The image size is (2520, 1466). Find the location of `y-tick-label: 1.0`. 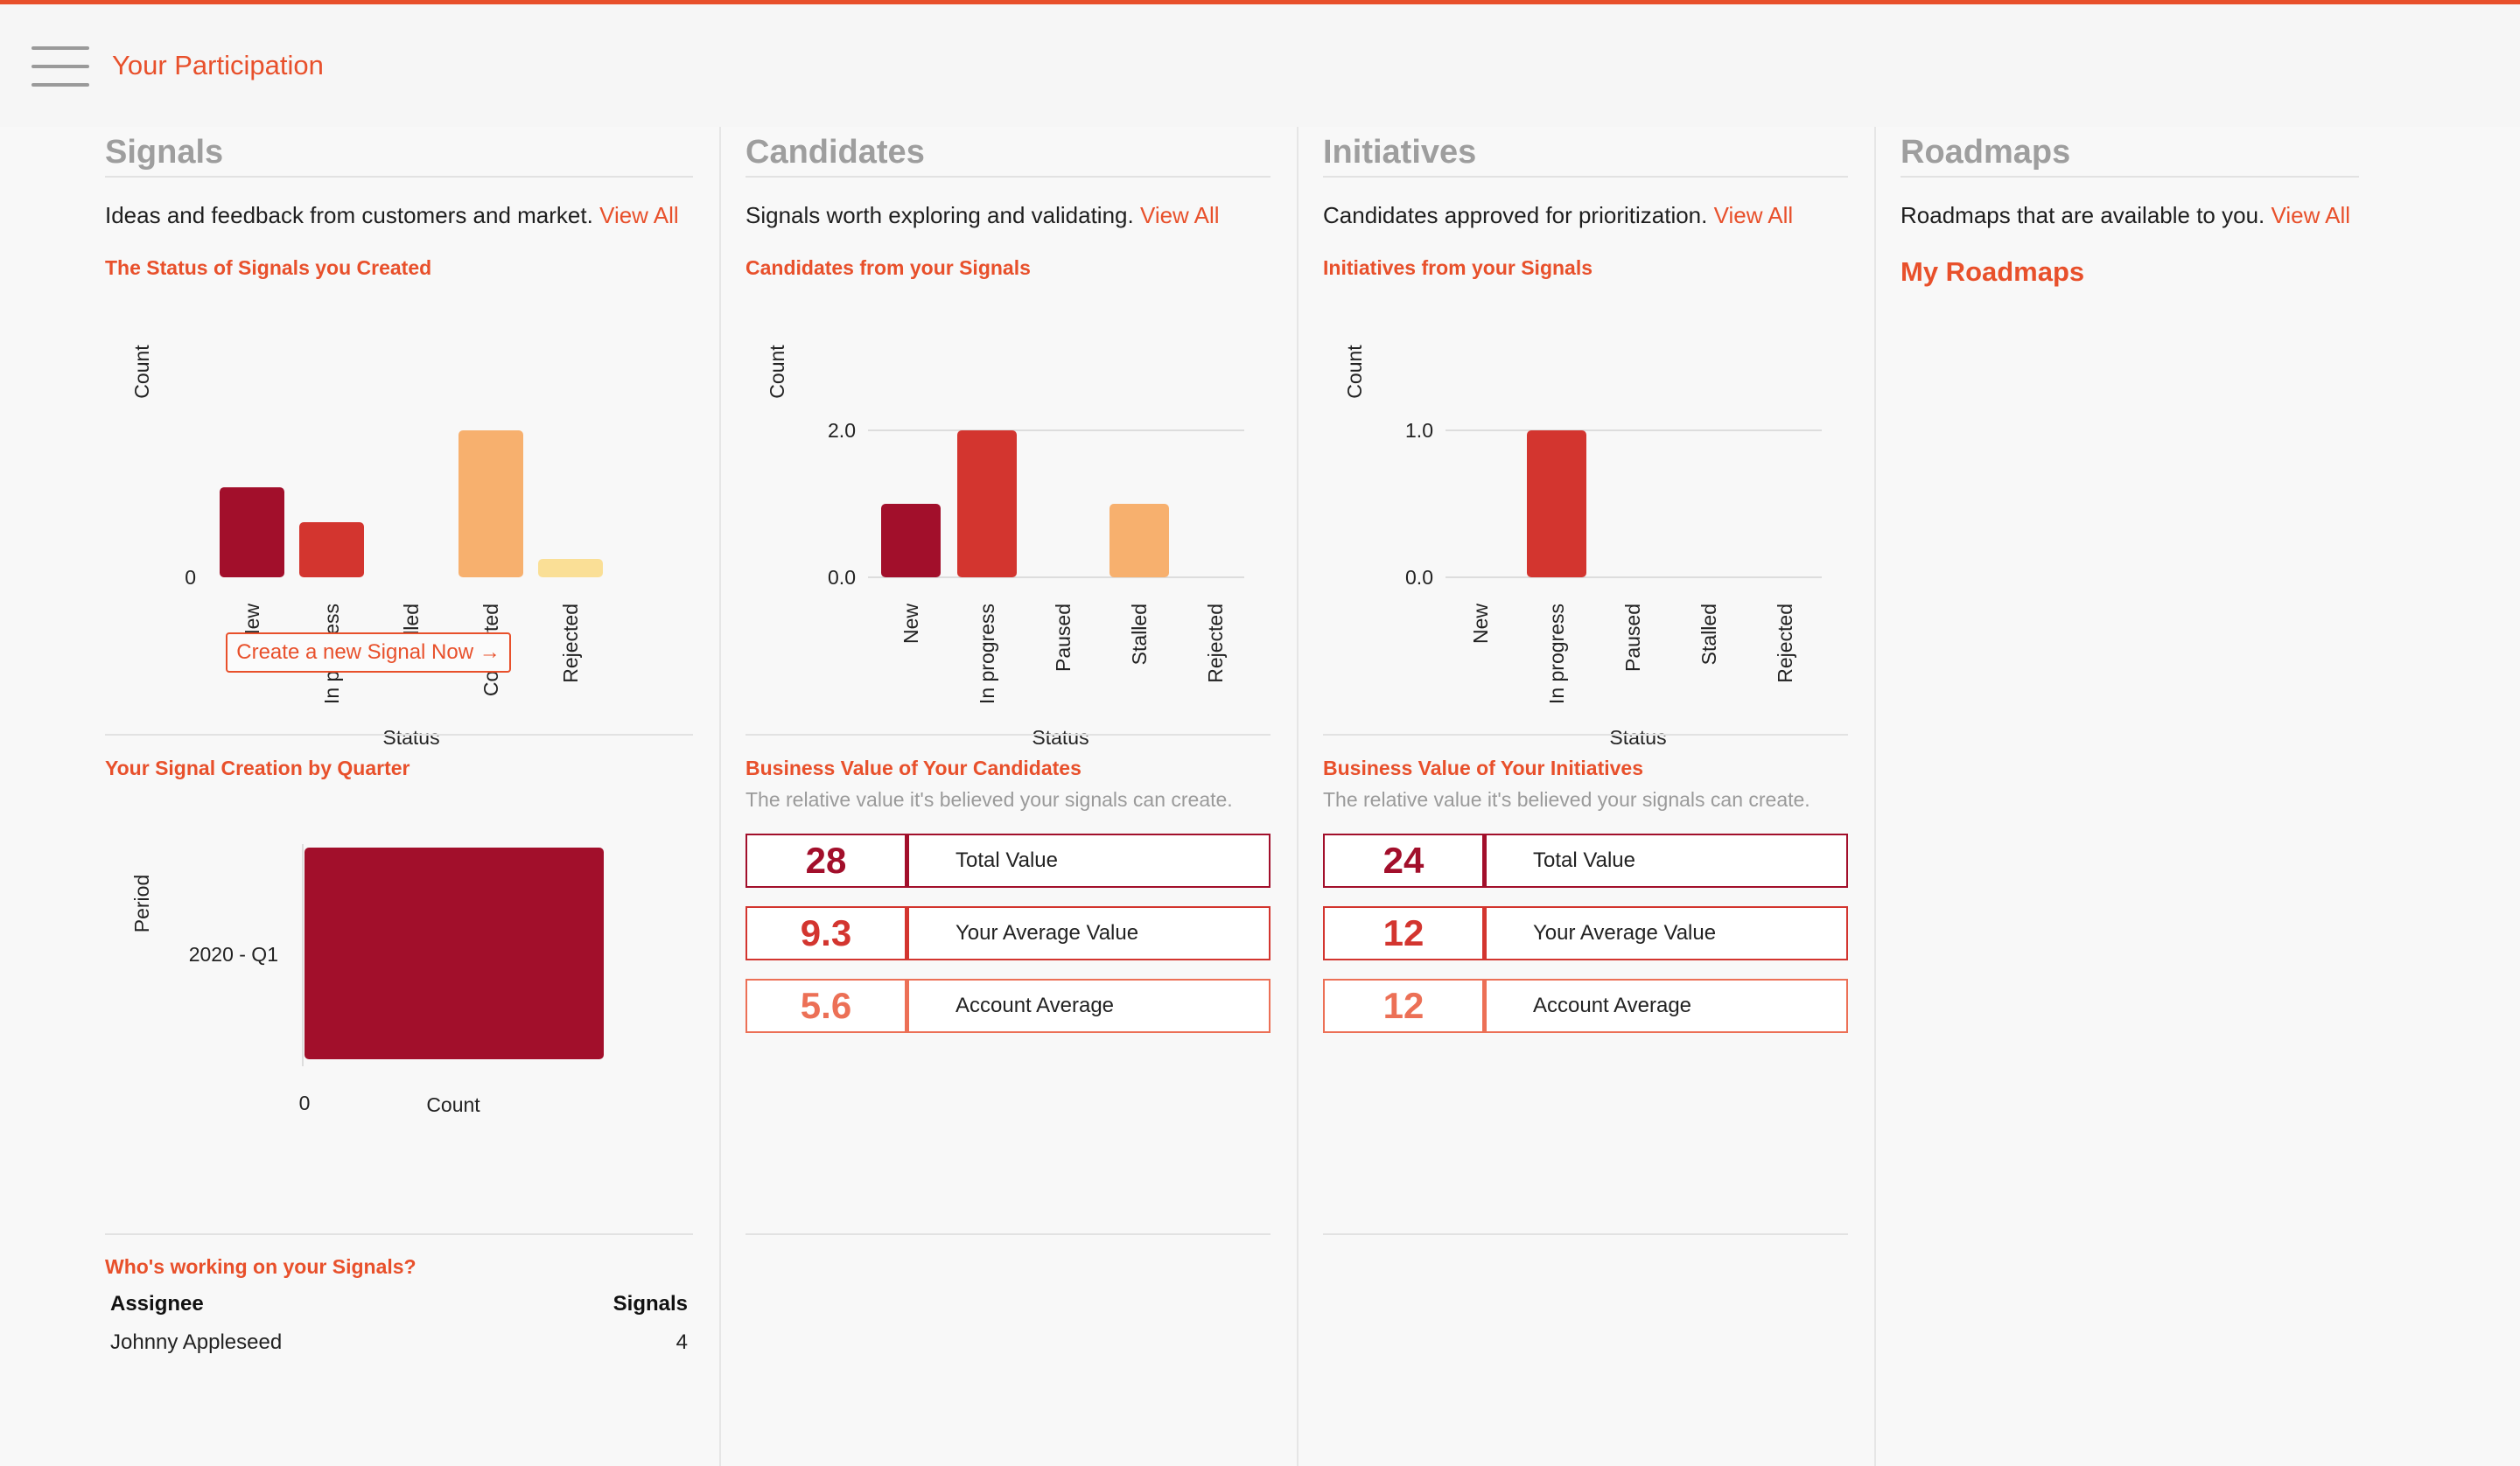

y-tick-label: 1.0 is located at coordinates (1419, 430).